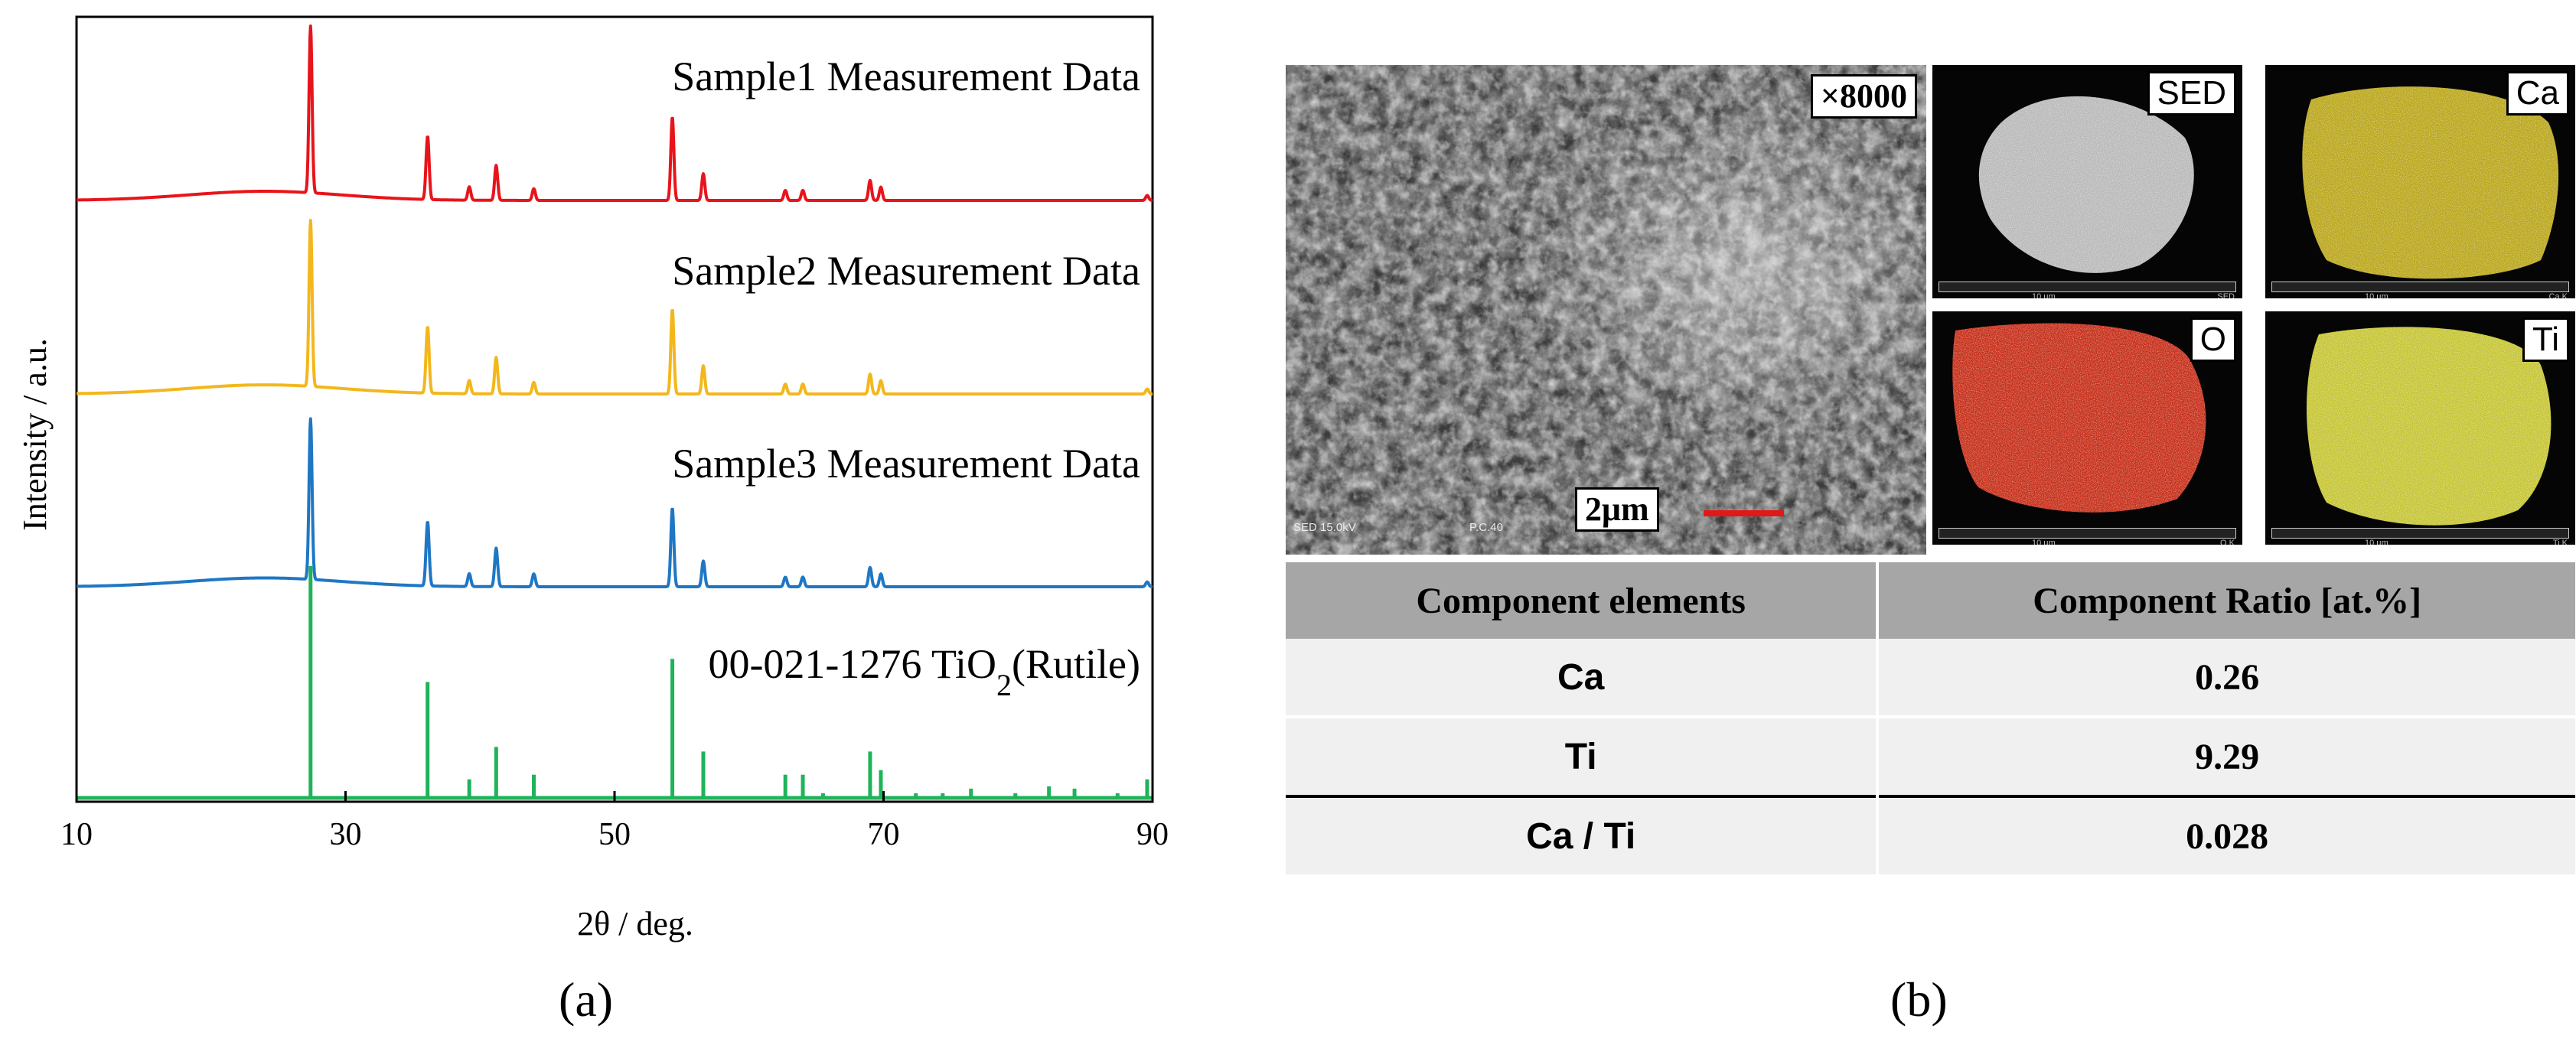  I want to click on cell-element: Ca / Ti, so click(1582, 834).